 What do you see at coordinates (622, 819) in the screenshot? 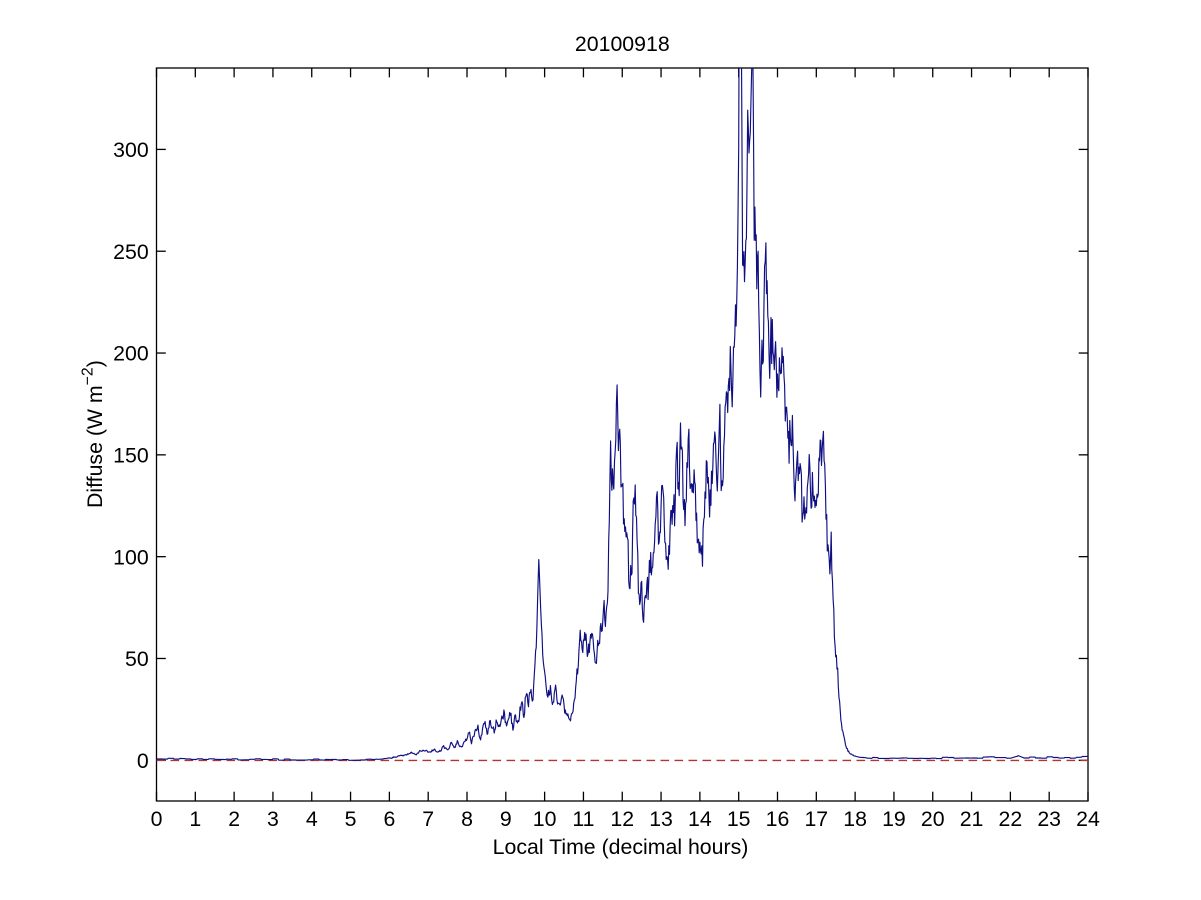
I see `svg-text: 12` at bounding box center [622, 819].